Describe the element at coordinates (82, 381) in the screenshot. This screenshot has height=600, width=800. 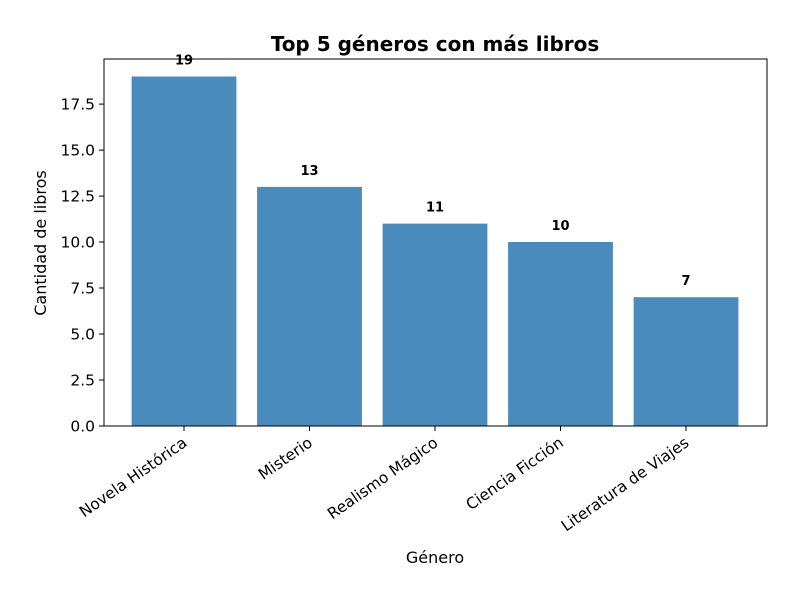
I see `y-tick-label: 2.5` at that location.